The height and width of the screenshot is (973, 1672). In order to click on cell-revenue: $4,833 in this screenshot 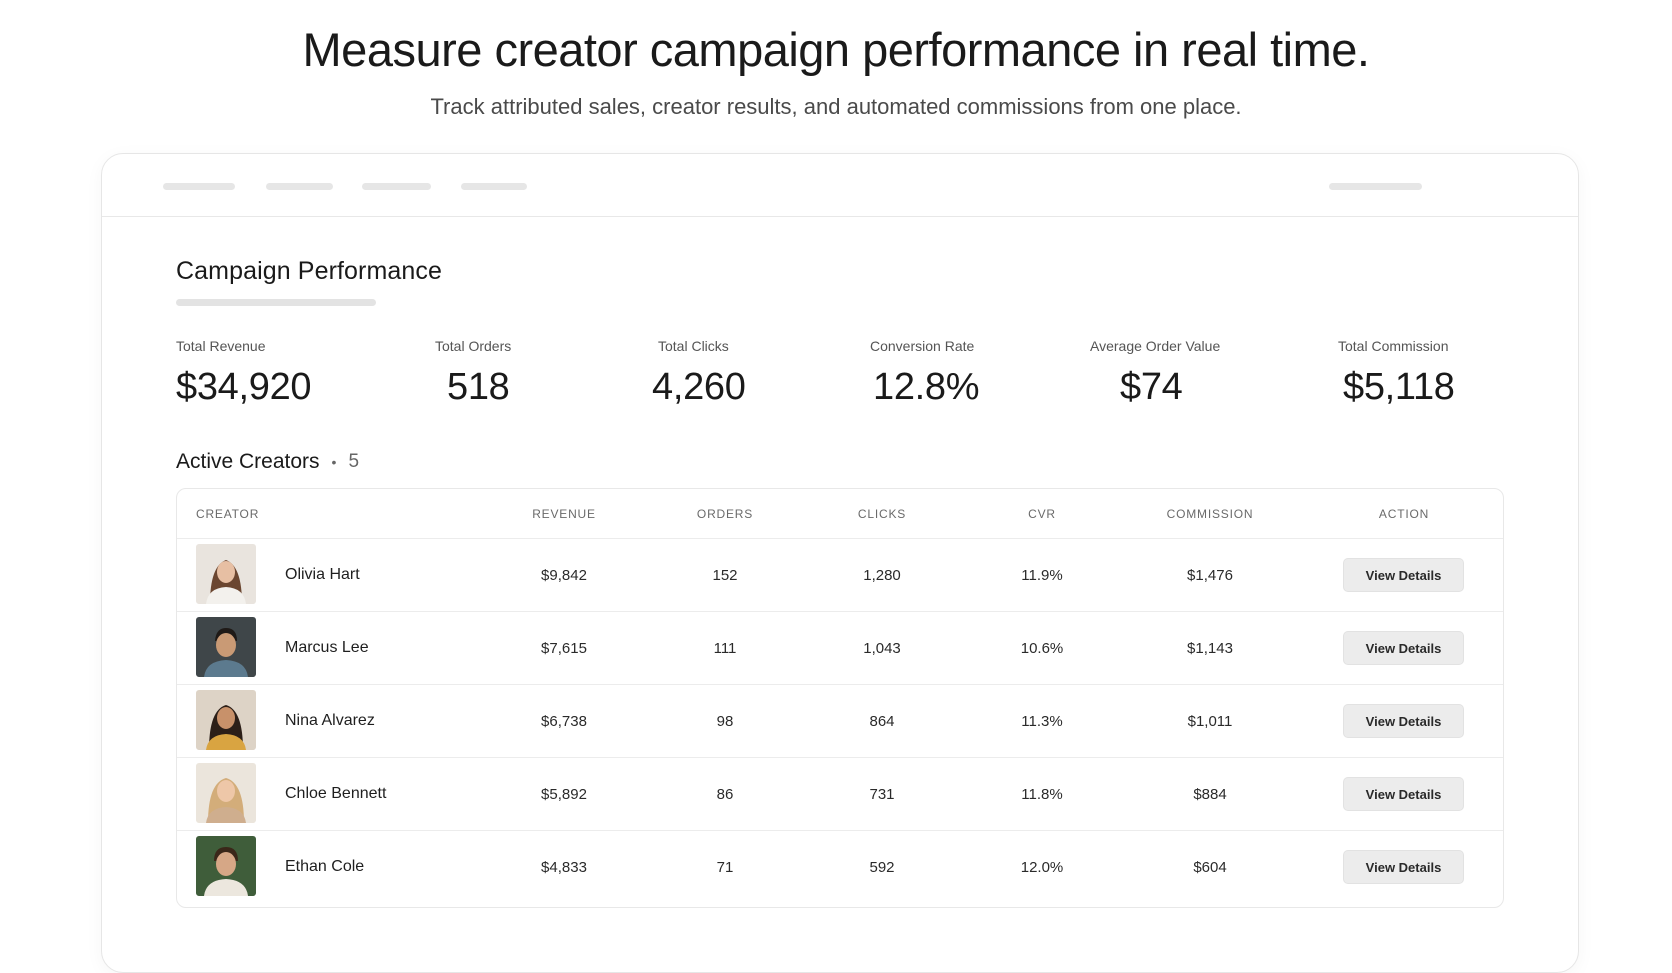, I will do `click(564, 867)`.